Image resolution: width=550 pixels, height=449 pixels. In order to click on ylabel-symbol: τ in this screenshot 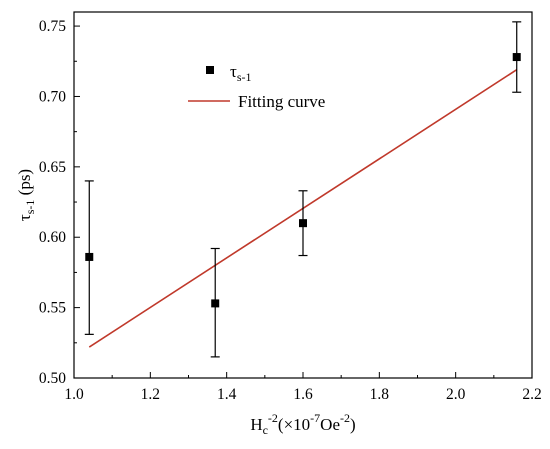, I will do `click(24, 217)`.